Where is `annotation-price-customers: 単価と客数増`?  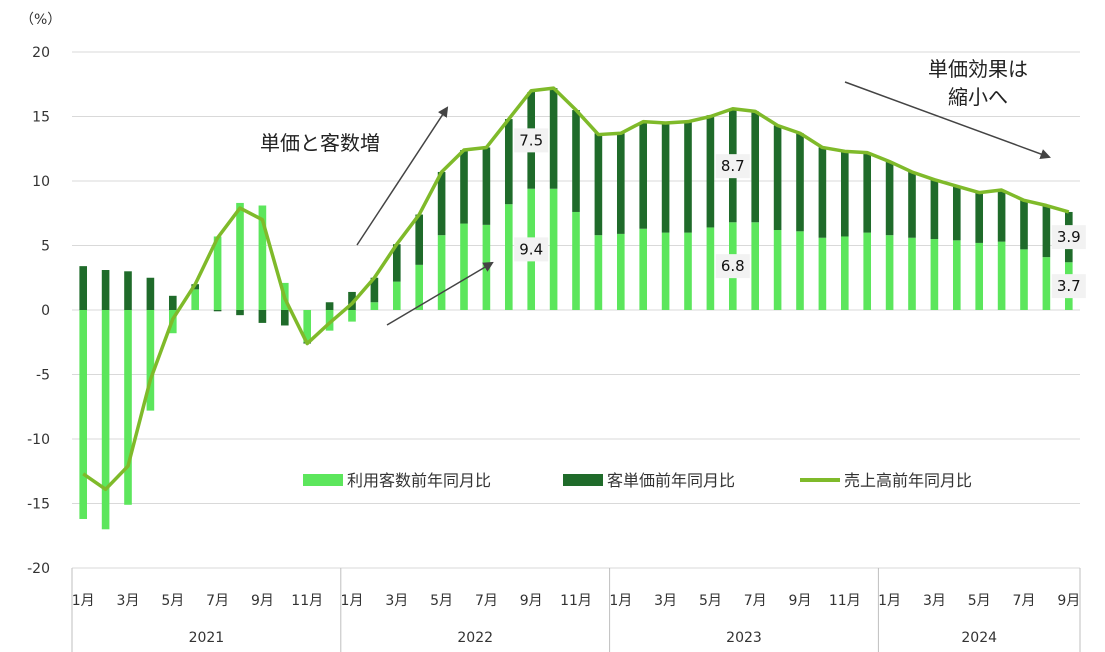
annotation-price-customers: 単価と客数増 is located at coordinates (320, 143).